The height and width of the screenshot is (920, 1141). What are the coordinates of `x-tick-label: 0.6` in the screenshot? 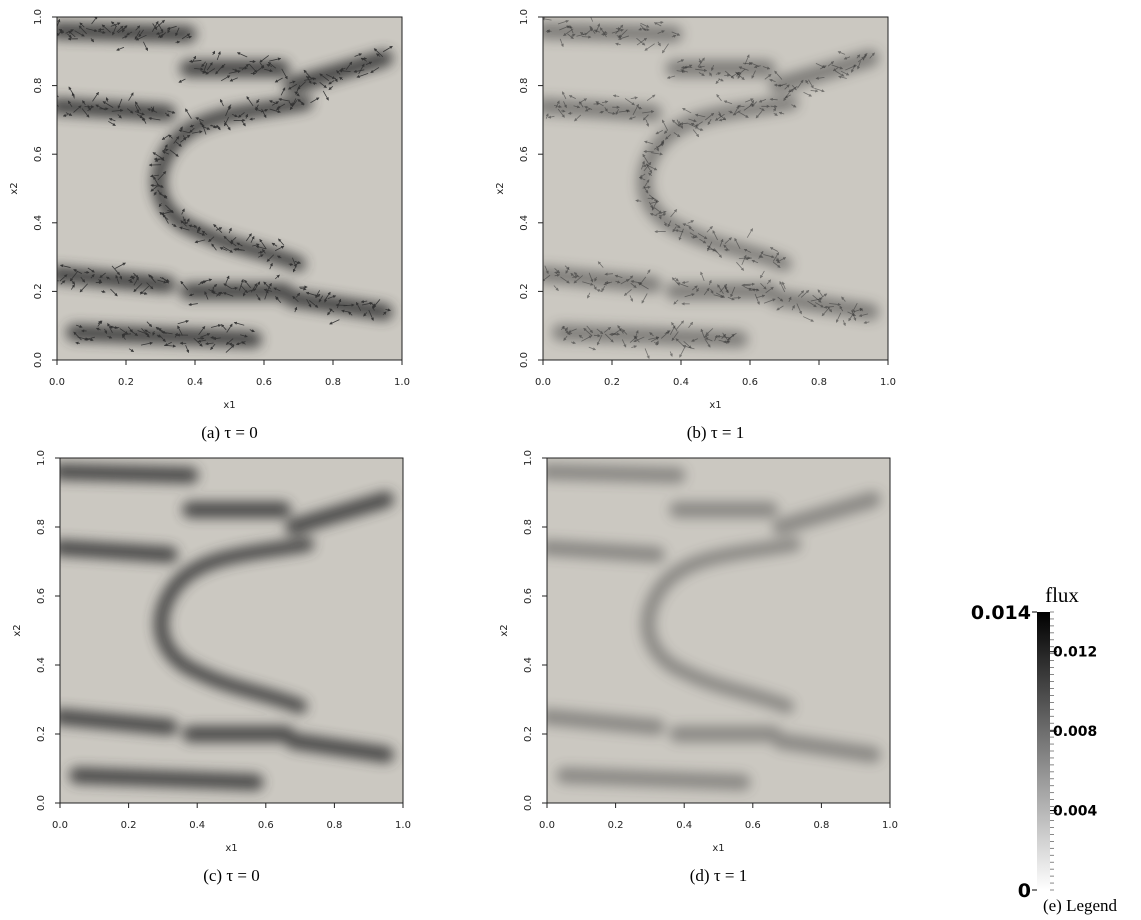 It's located at (750, 382).